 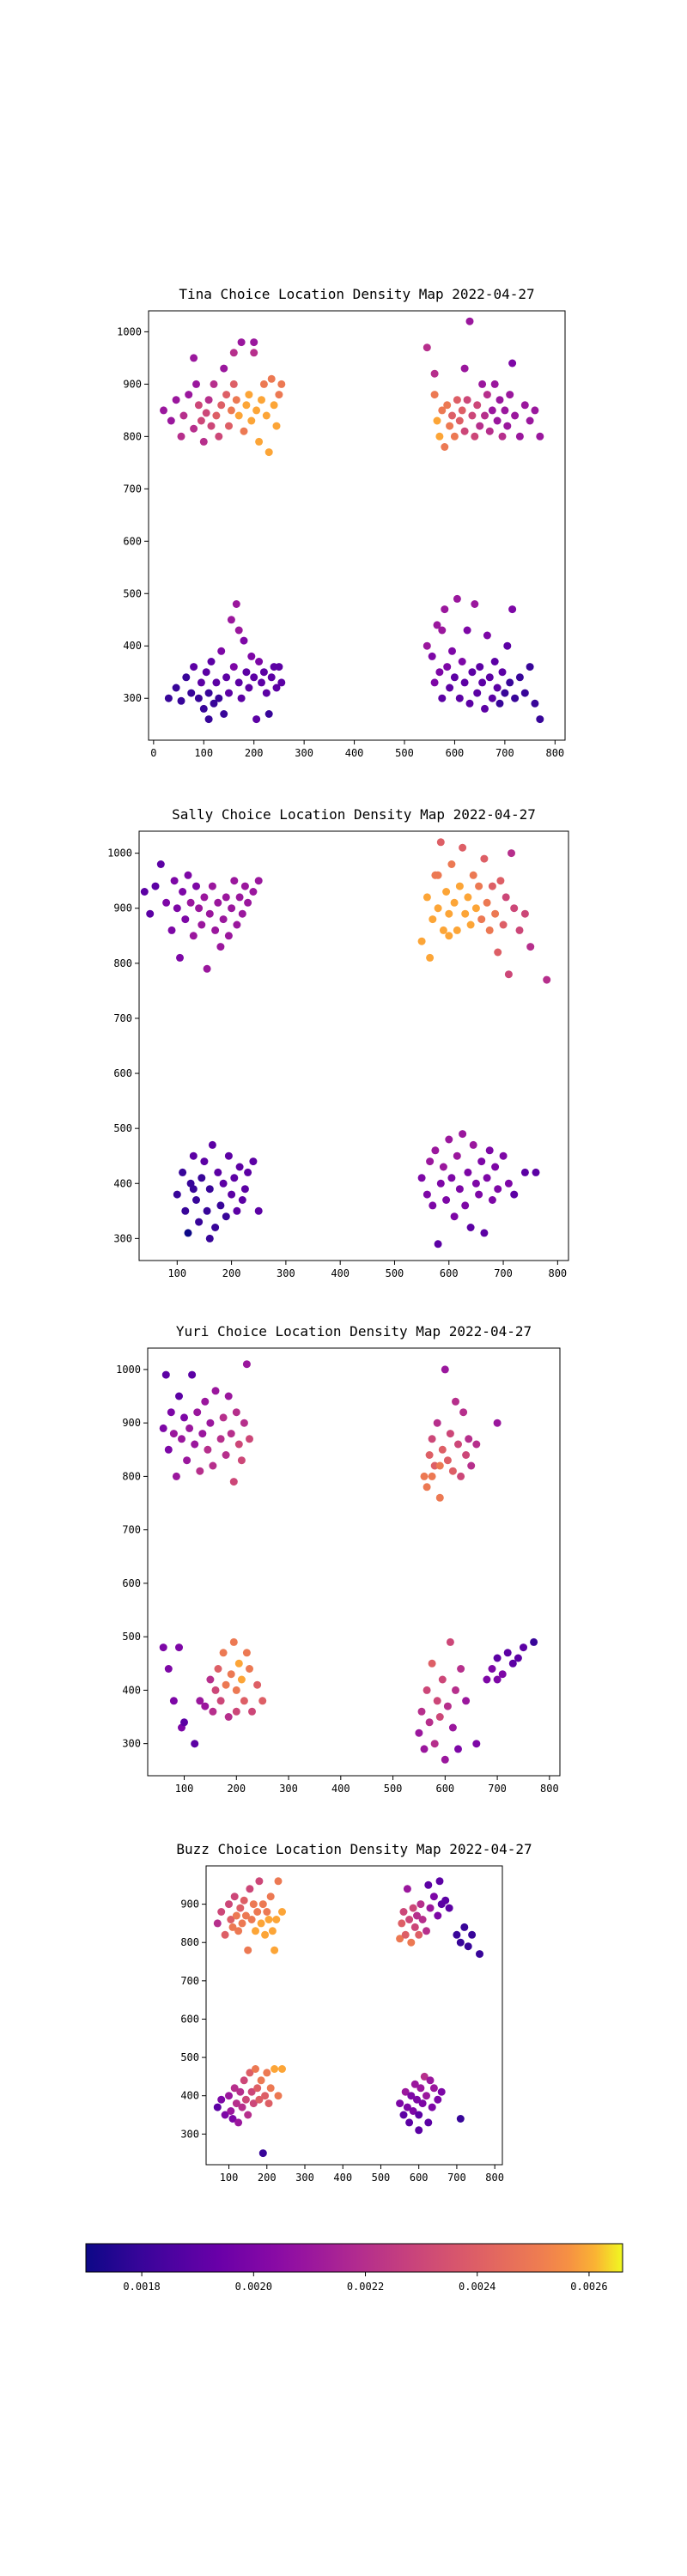 What do you see at coordinates (189, 1981) in the screenshot?
I see `y-tick-label: 700` at bounding box center [189, 1981].